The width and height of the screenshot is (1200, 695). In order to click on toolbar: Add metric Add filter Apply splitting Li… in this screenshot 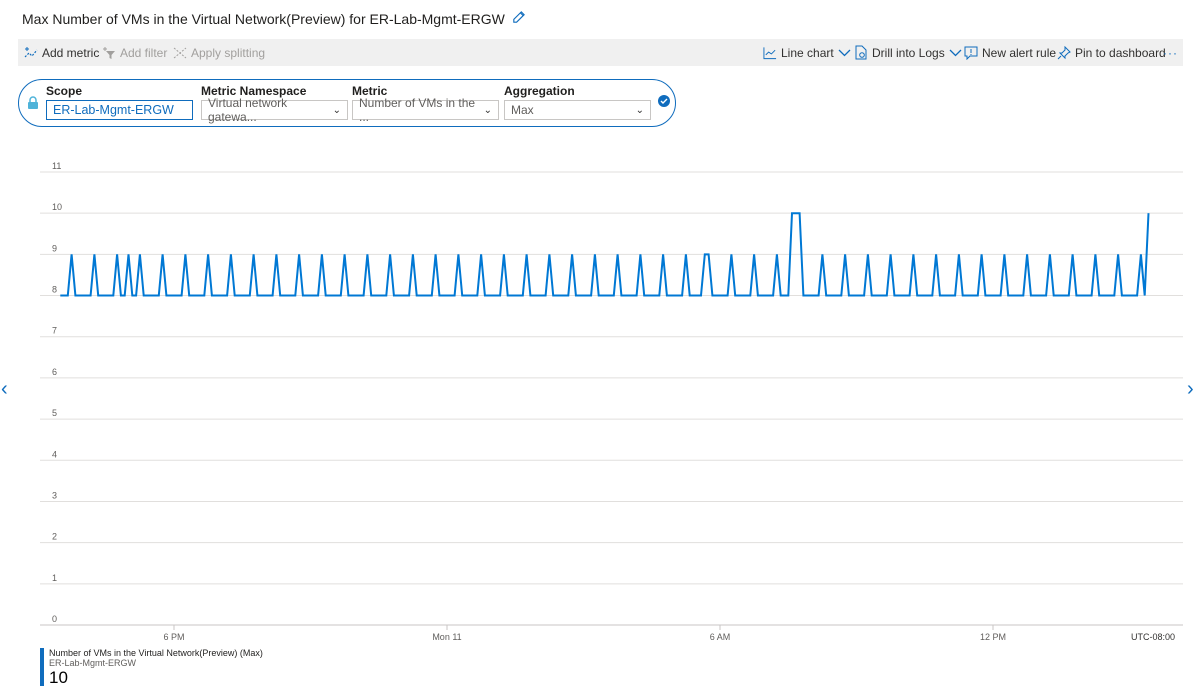, I will do `click(600, 52)`.